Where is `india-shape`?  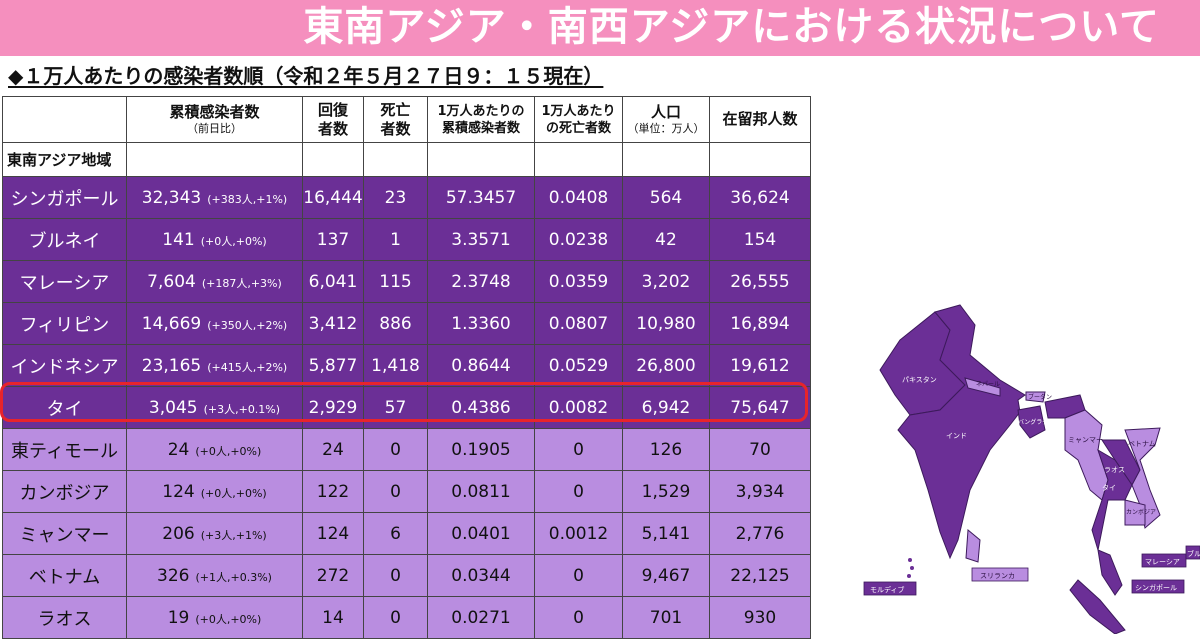 india-shape is located at coordinates (961, 432).